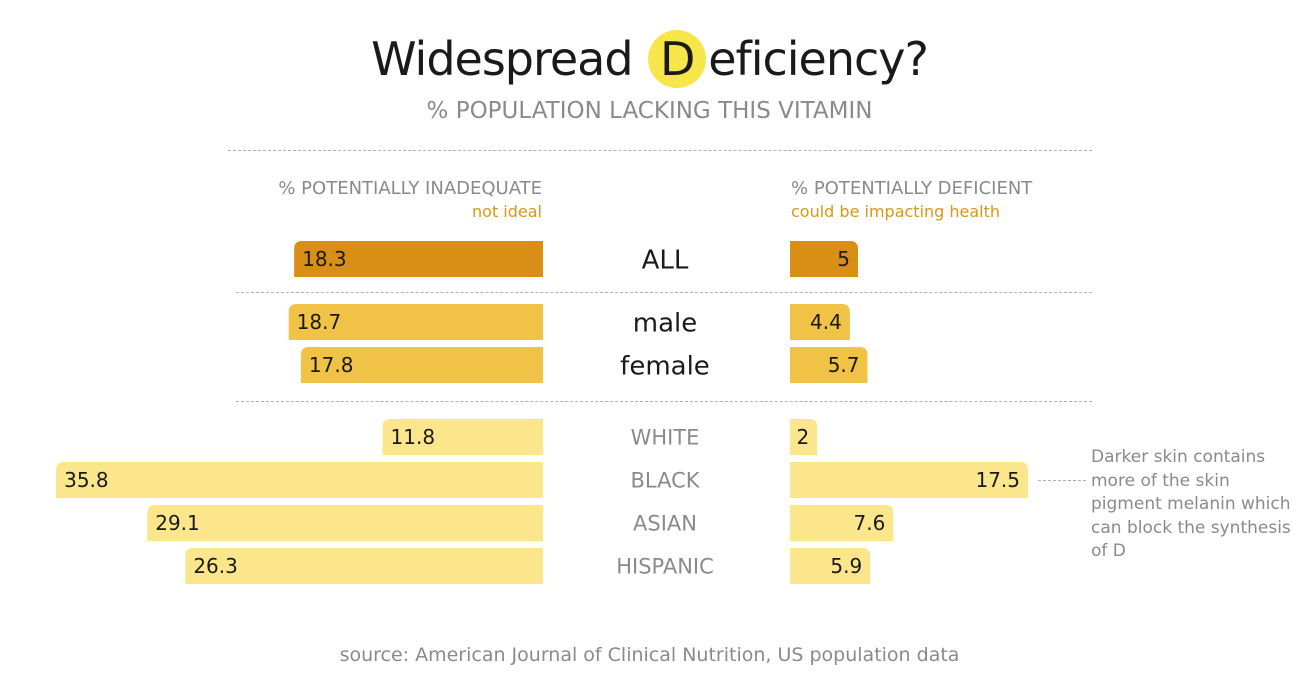  I want to click on left-subheader: not ideal, so click(507, 211).